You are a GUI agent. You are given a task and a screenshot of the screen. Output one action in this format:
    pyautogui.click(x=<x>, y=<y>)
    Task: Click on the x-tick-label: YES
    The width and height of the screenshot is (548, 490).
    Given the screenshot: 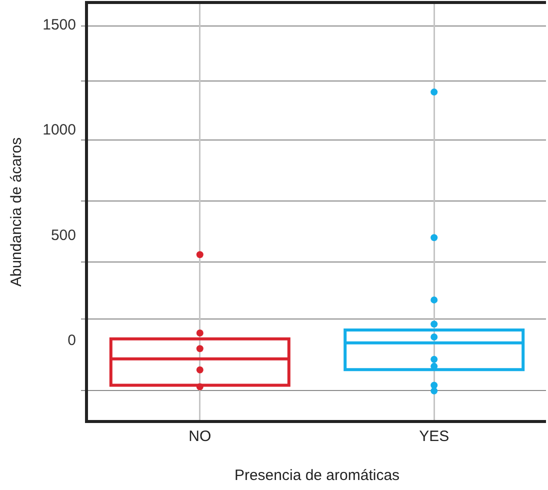 What is the action you would take?
    pyautogui.click(x=434, y=436)
    